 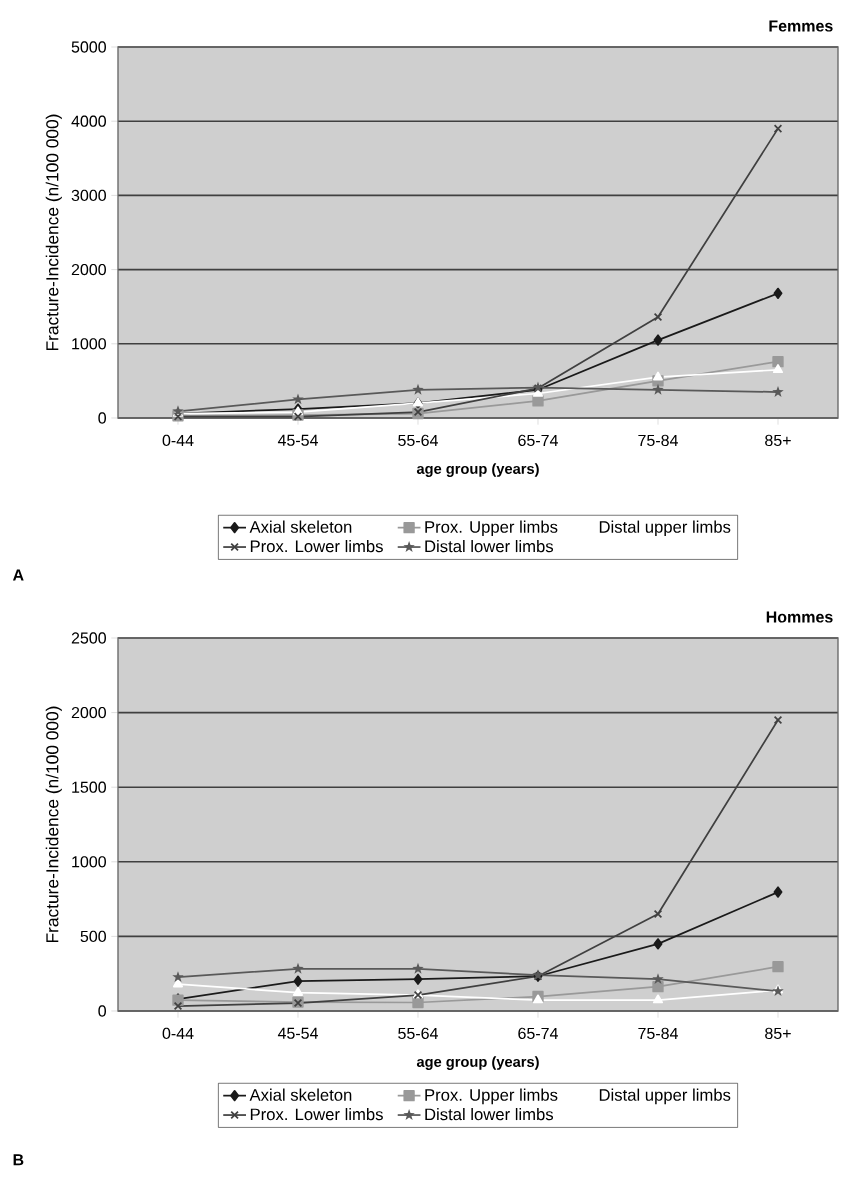 I want to click on y-tick-label: 2500, so click(x=88, y=638).